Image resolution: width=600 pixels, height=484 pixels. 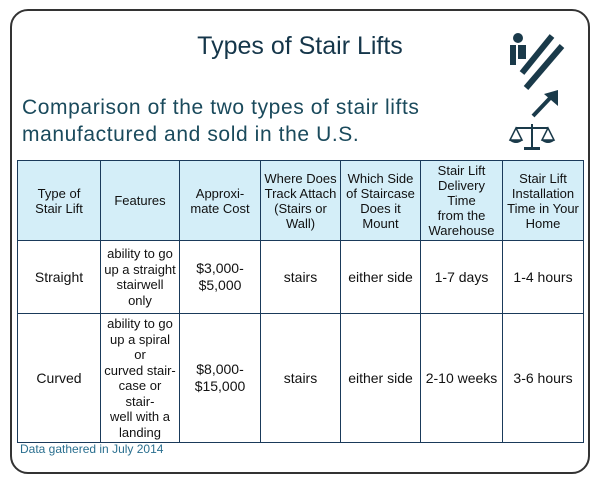 I want to click on header-cell: Where Does Track Attach (Stairs or Wall), so click(x=300, y=200).